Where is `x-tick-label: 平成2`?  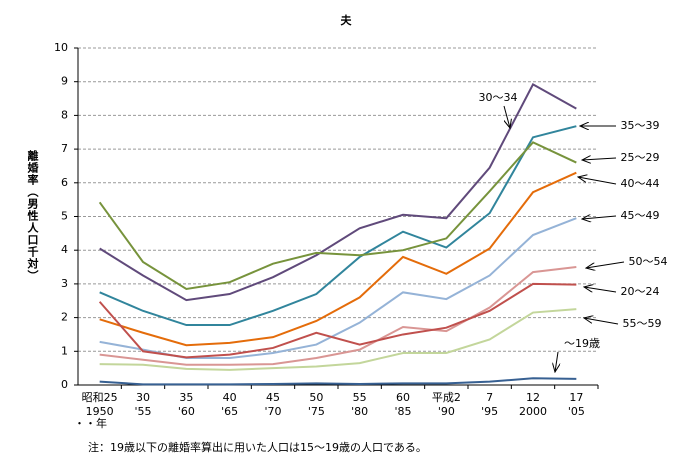
x-tick-label: 平成2 is located at coordinates (446, 397).